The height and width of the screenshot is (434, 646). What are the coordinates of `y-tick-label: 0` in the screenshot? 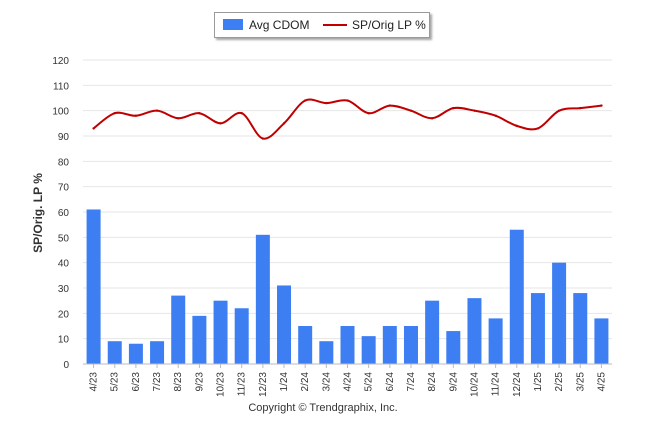 It's located at (66, 365).